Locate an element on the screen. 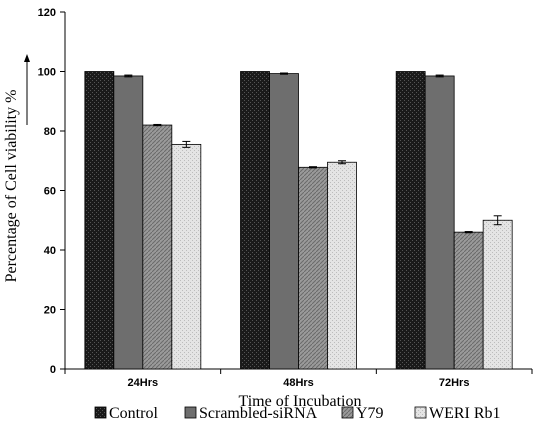 Image resolution: width=542 pixels, height=429 pixels. x-tick-label: 24Hrs is located at coordinates (143, 383).